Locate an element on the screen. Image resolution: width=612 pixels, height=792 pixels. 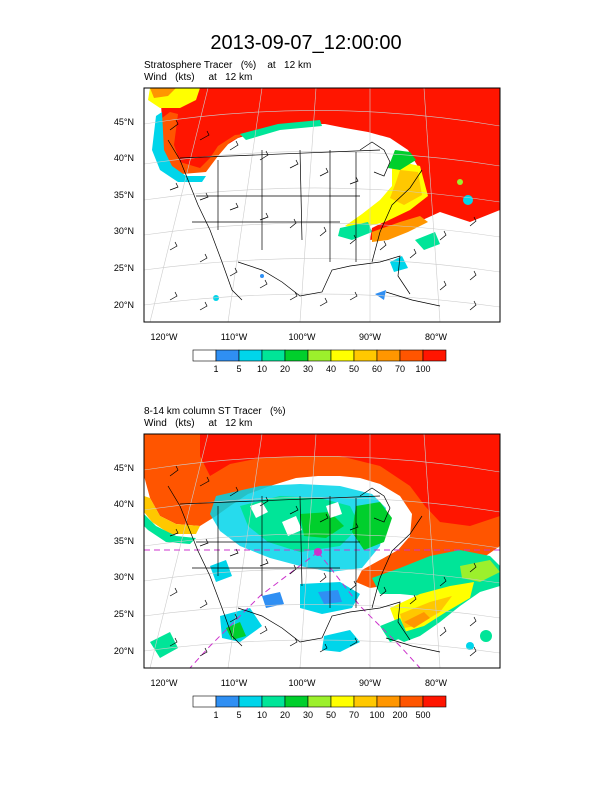
panel1-colorbar-label: 20 is located at coordinates (285, 369).